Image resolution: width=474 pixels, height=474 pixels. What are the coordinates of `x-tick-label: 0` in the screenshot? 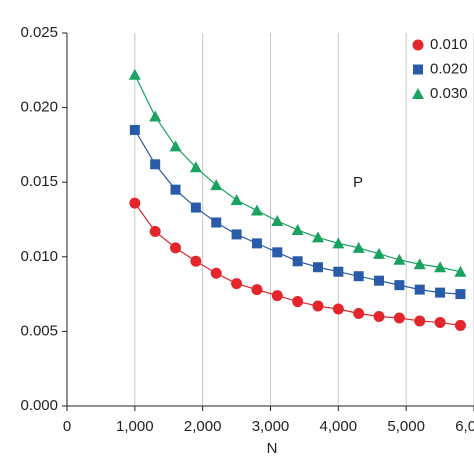 It's located at (67, 426).